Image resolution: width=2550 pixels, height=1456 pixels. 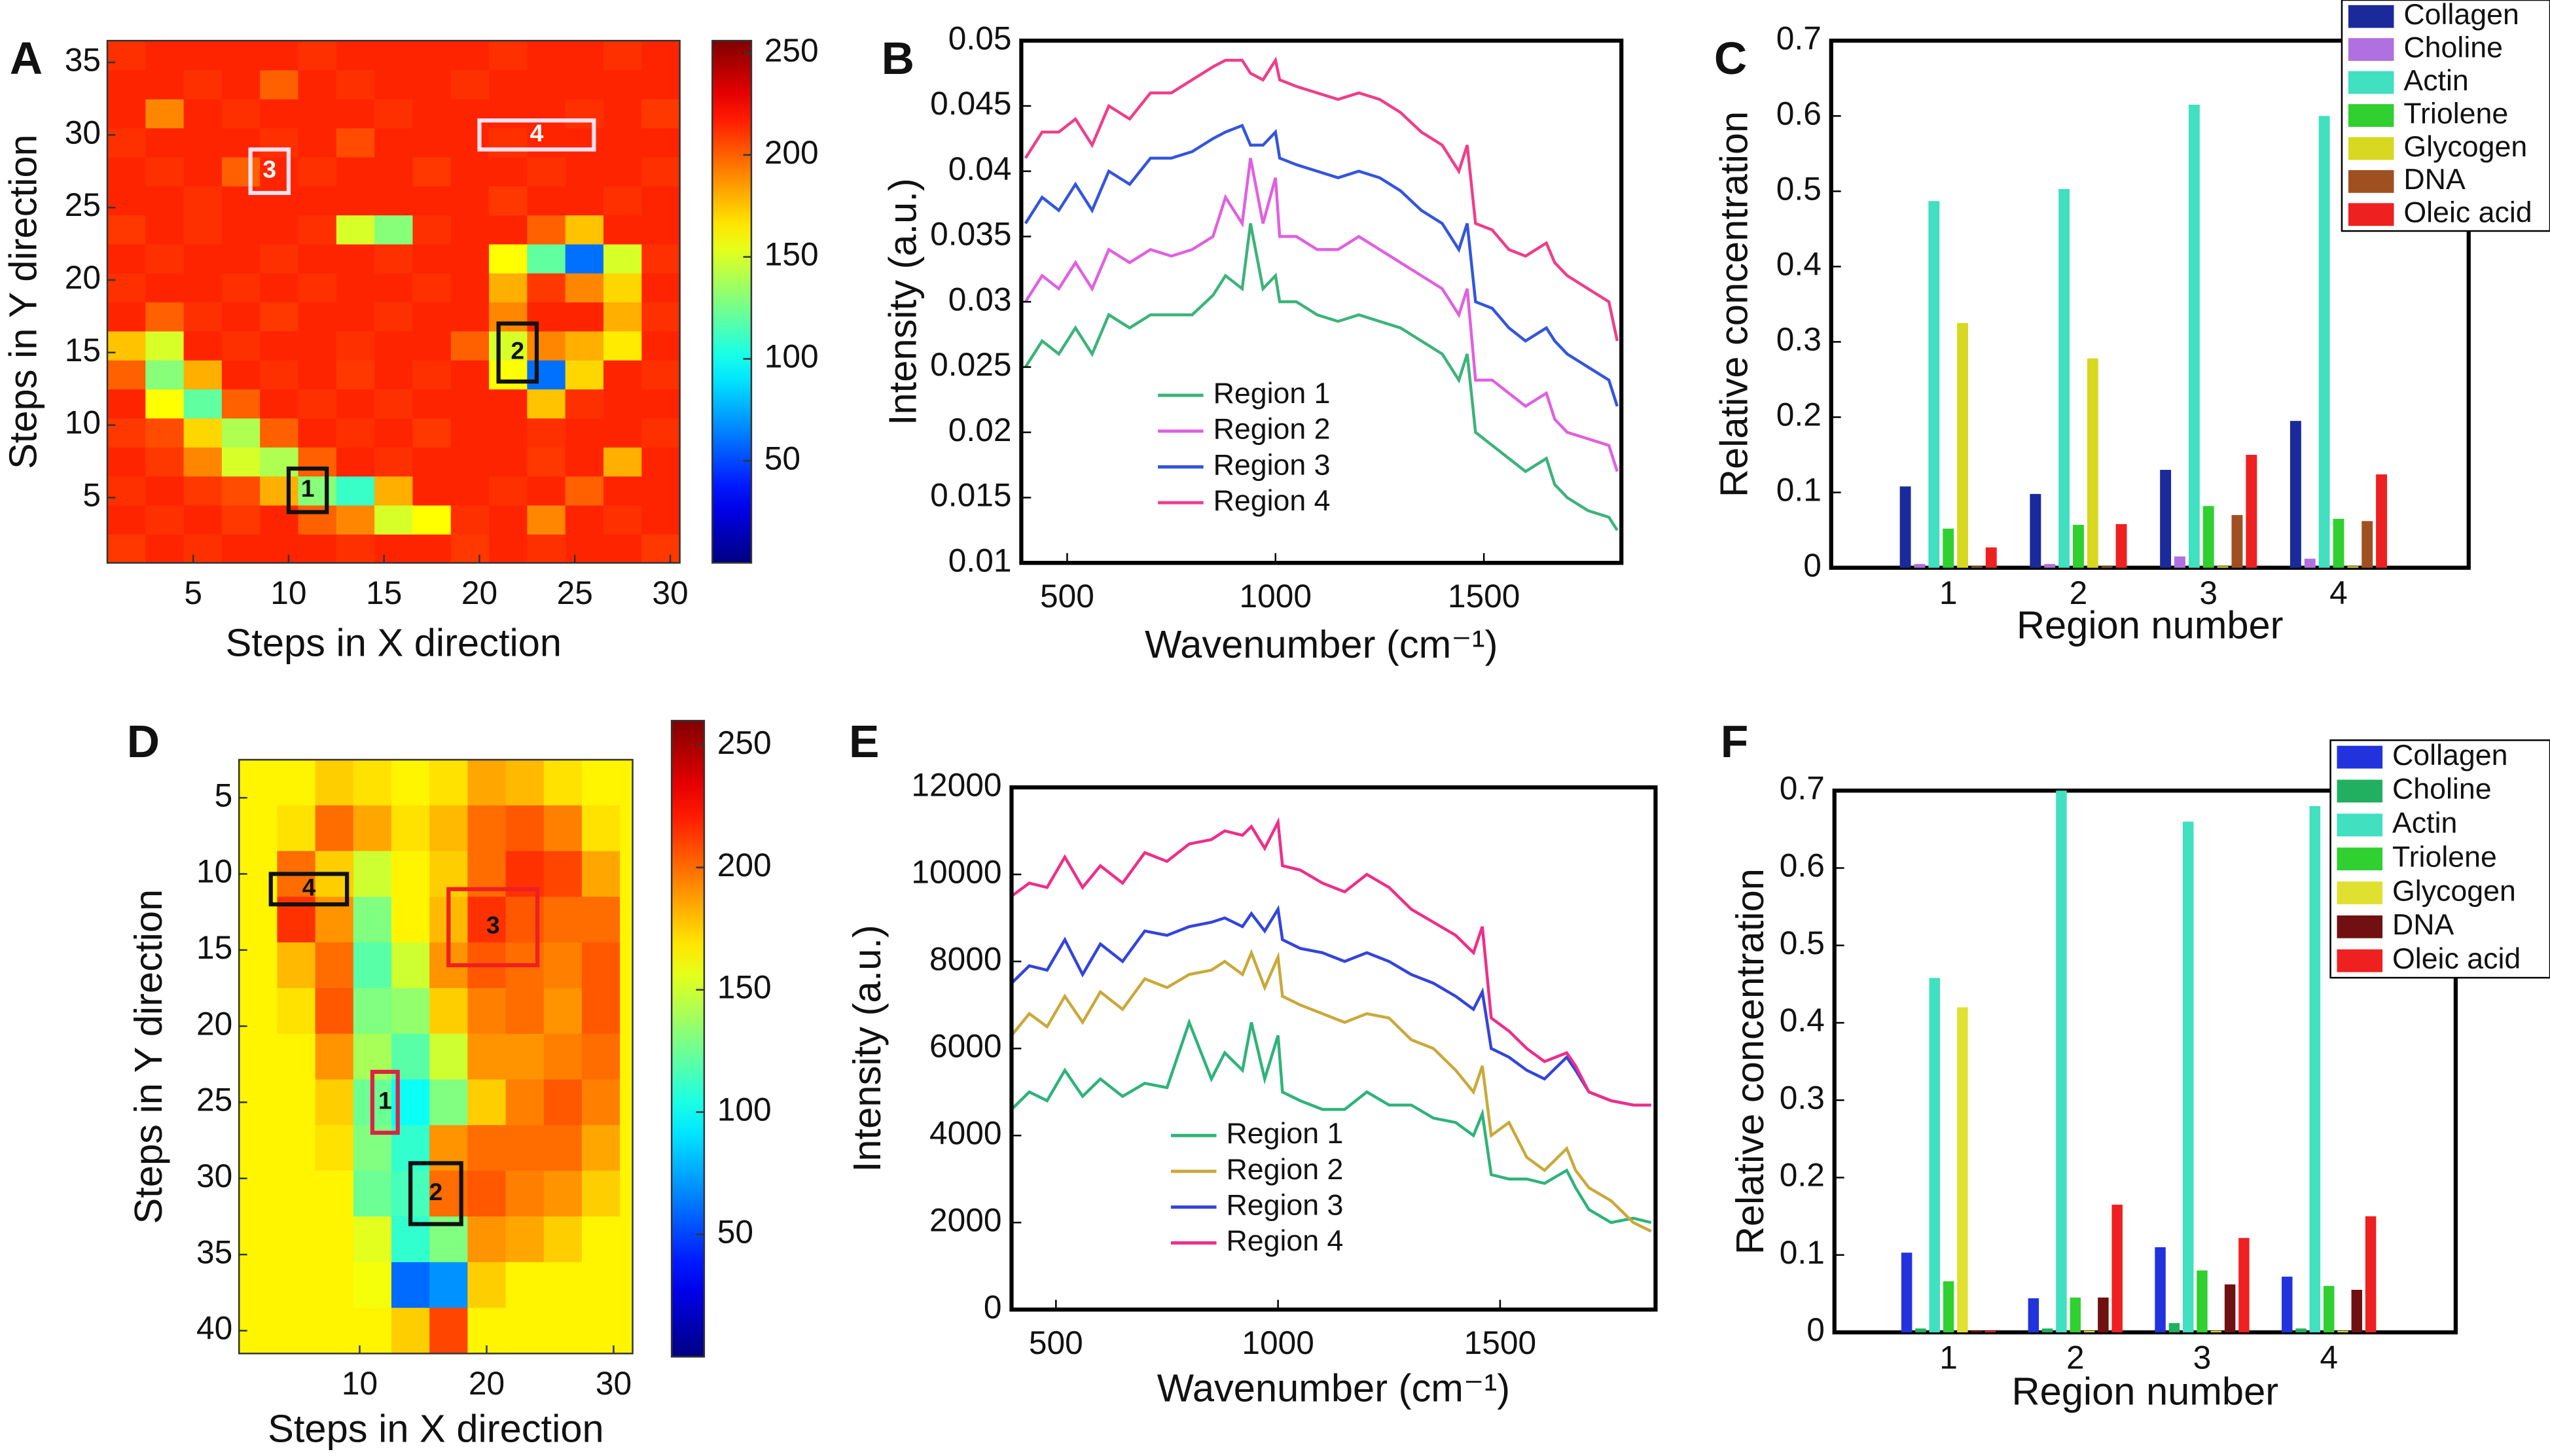 What do you see at coordinates (970, 364) in the screenshot?
I see `y-tick-label: 0.025` at bounding box center [970, 364].